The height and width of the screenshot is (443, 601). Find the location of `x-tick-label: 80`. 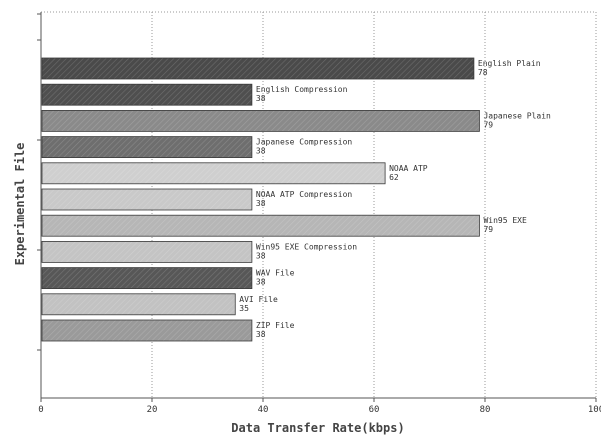

x-tick-label: 80 is located at coordinates (485, 410).